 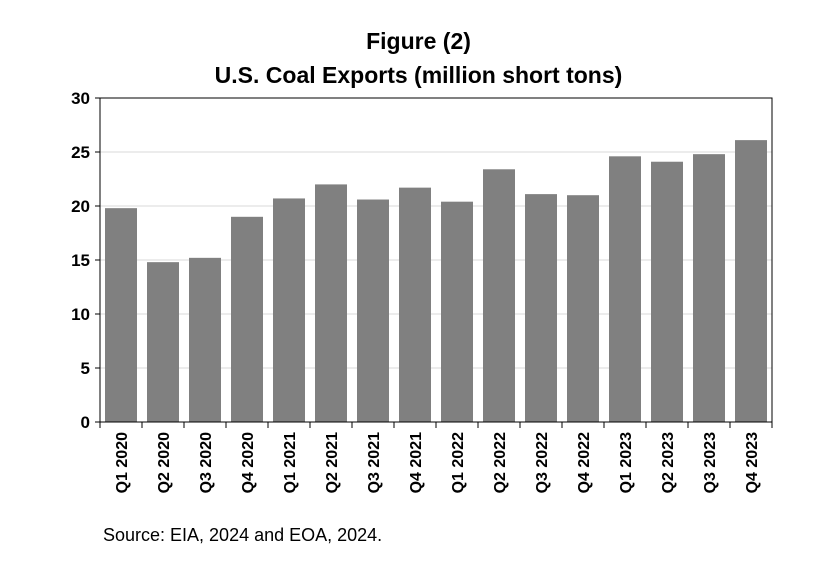 What do you see at coordinates (500, 462) in the screenshot?
I see `x-tick-label: Q2 2022` at bounding box center [500, 462].